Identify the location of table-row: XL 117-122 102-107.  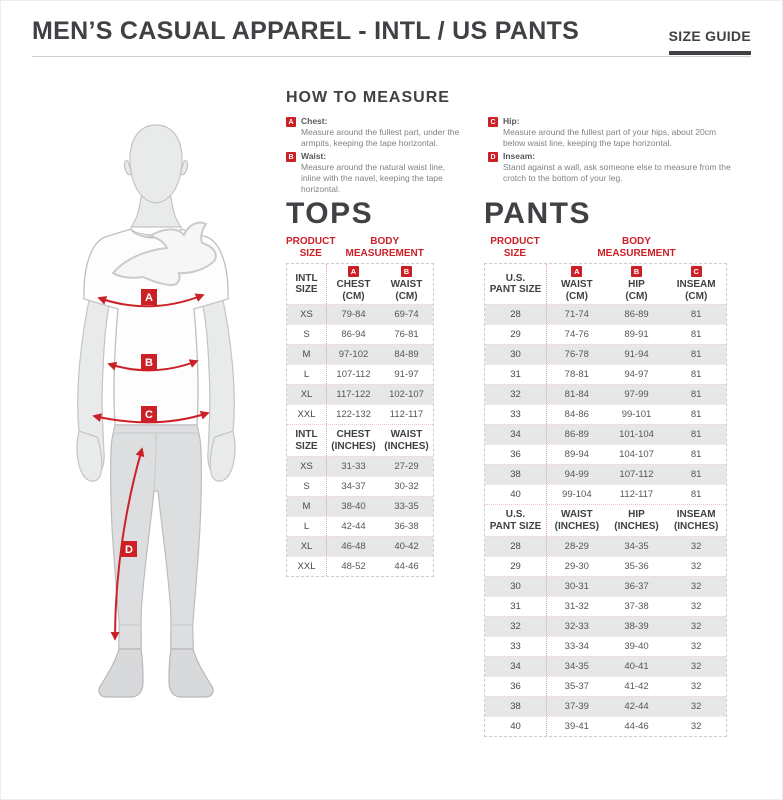
(360, 394).